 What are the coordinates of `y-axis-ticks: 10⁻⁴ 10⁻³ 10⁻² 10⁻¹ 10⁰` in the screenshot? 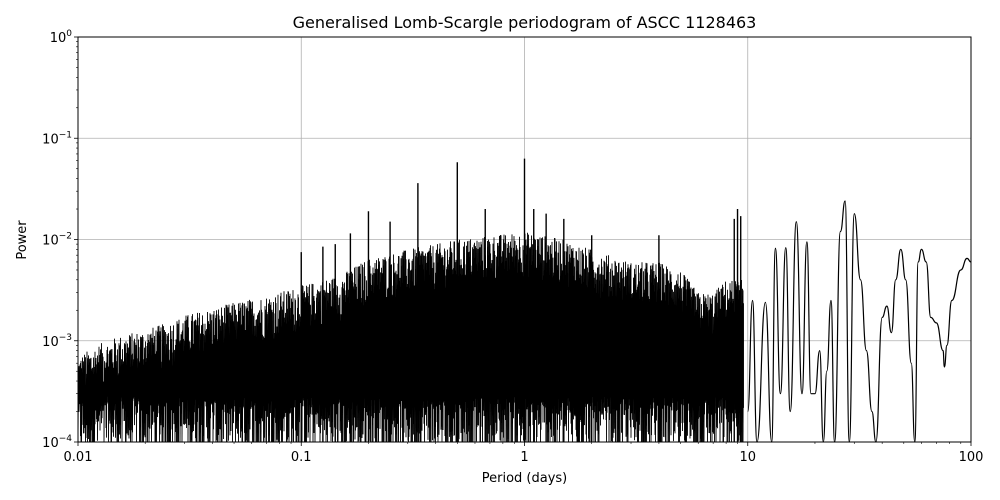 It's located at (60, 240).